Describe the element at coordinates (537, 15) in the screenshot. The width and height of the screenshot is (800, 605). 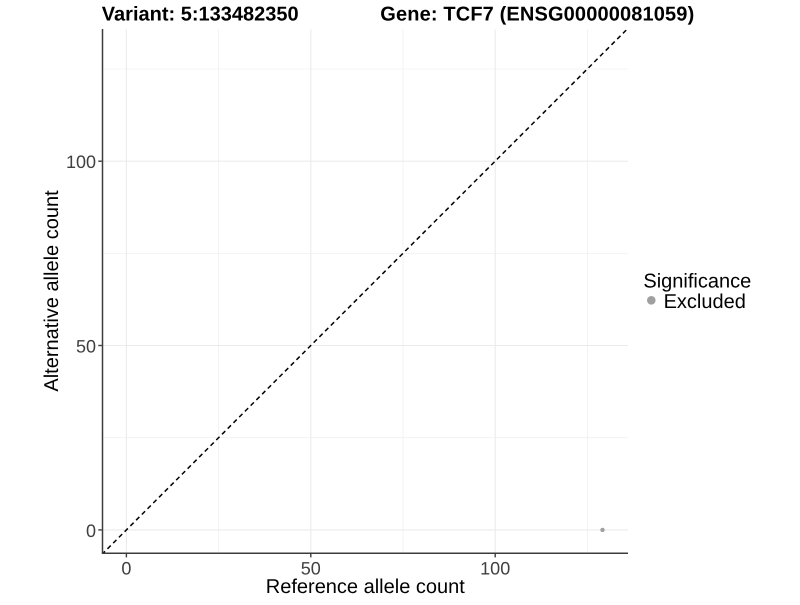
I see `svg-text: Gene: TCF7 (ENSG00000081059)` at that location.